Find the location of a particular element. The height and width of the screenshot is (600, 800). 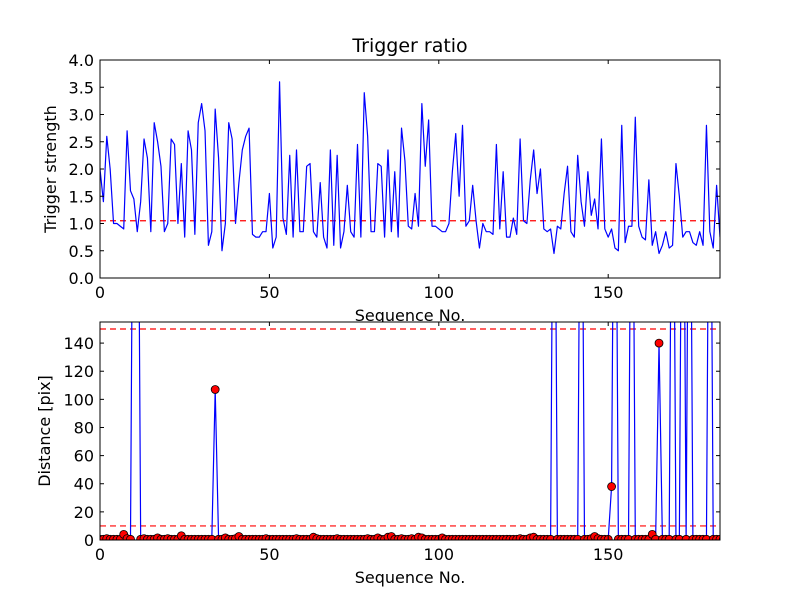

y-tick-label: 2.5 is located at coordinates (81, 142).